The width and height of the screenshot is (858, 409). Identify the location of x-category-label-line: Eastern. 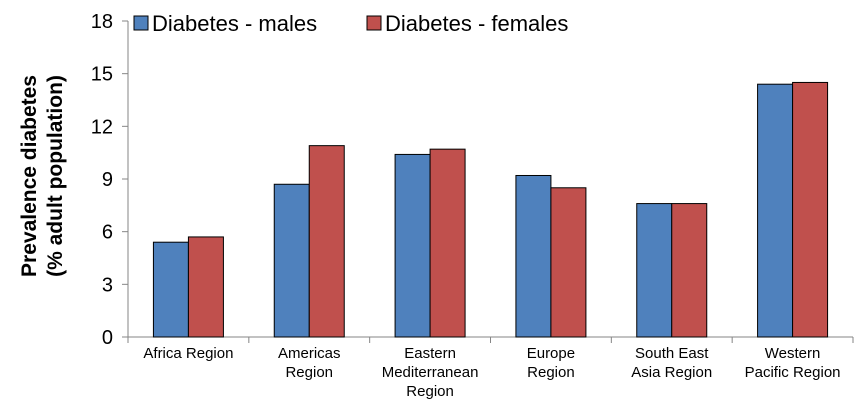
(430, 353).